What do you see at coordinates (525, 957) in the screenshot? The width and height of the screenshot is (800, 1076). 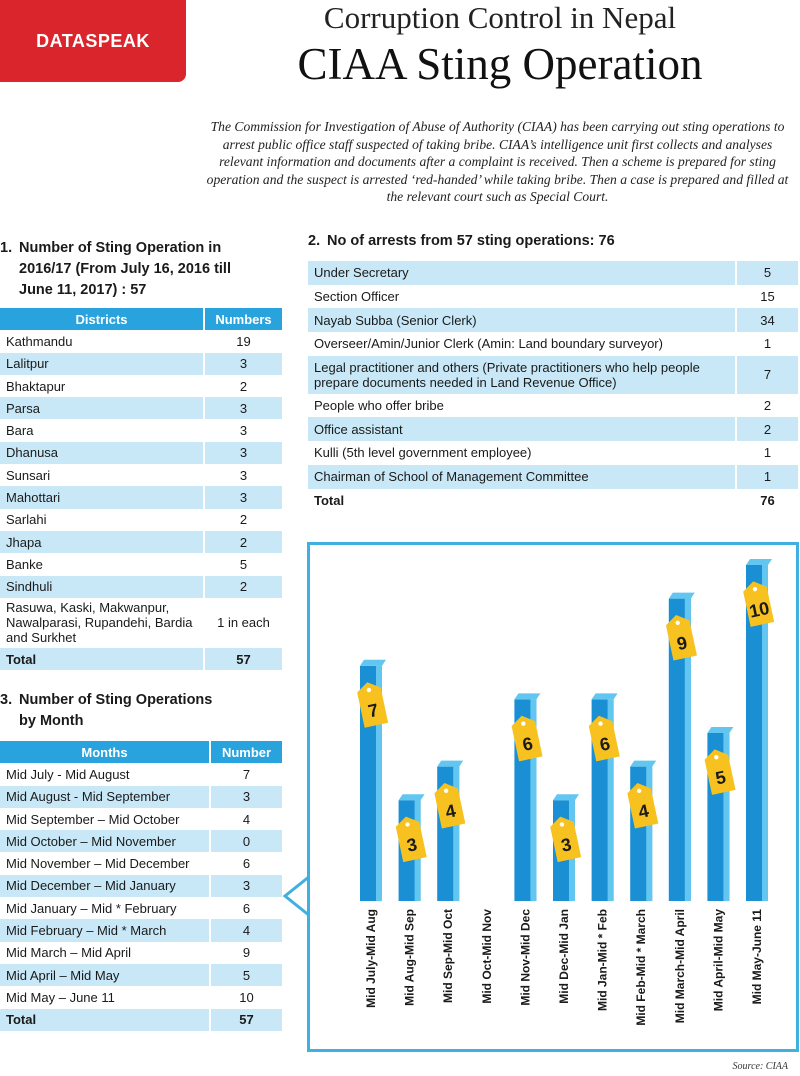 I see `x-tick-label: Mid Nov-Mid Dec` at bounding box center [525, 957].